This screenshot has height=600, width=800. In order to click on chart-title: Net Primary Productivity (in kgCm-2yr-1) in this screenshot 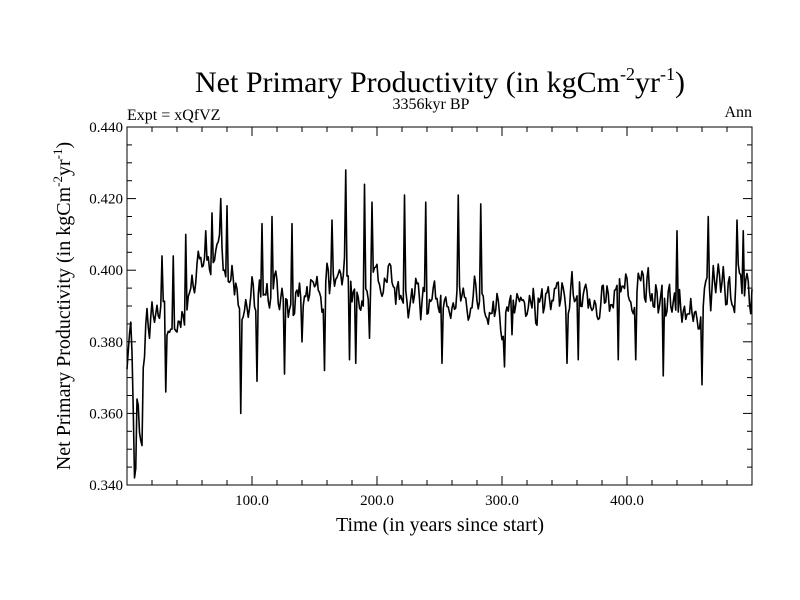, I will do `click(440, 81)`.